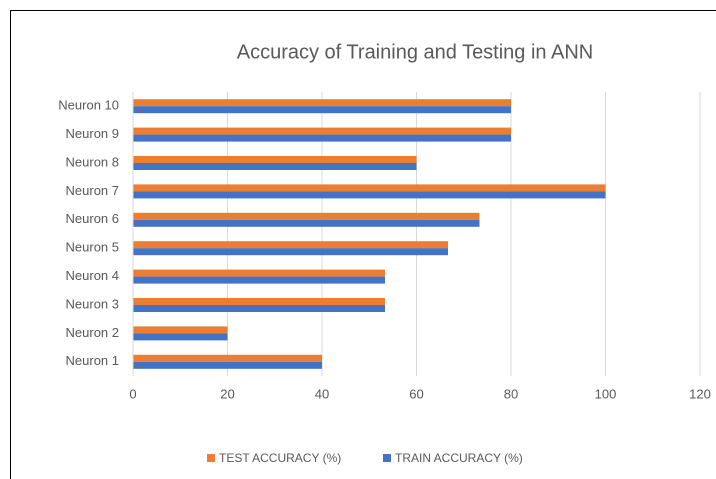  I want to click on chart-title: Accuracy of Training and Testing in ANN, so click(415, 52).